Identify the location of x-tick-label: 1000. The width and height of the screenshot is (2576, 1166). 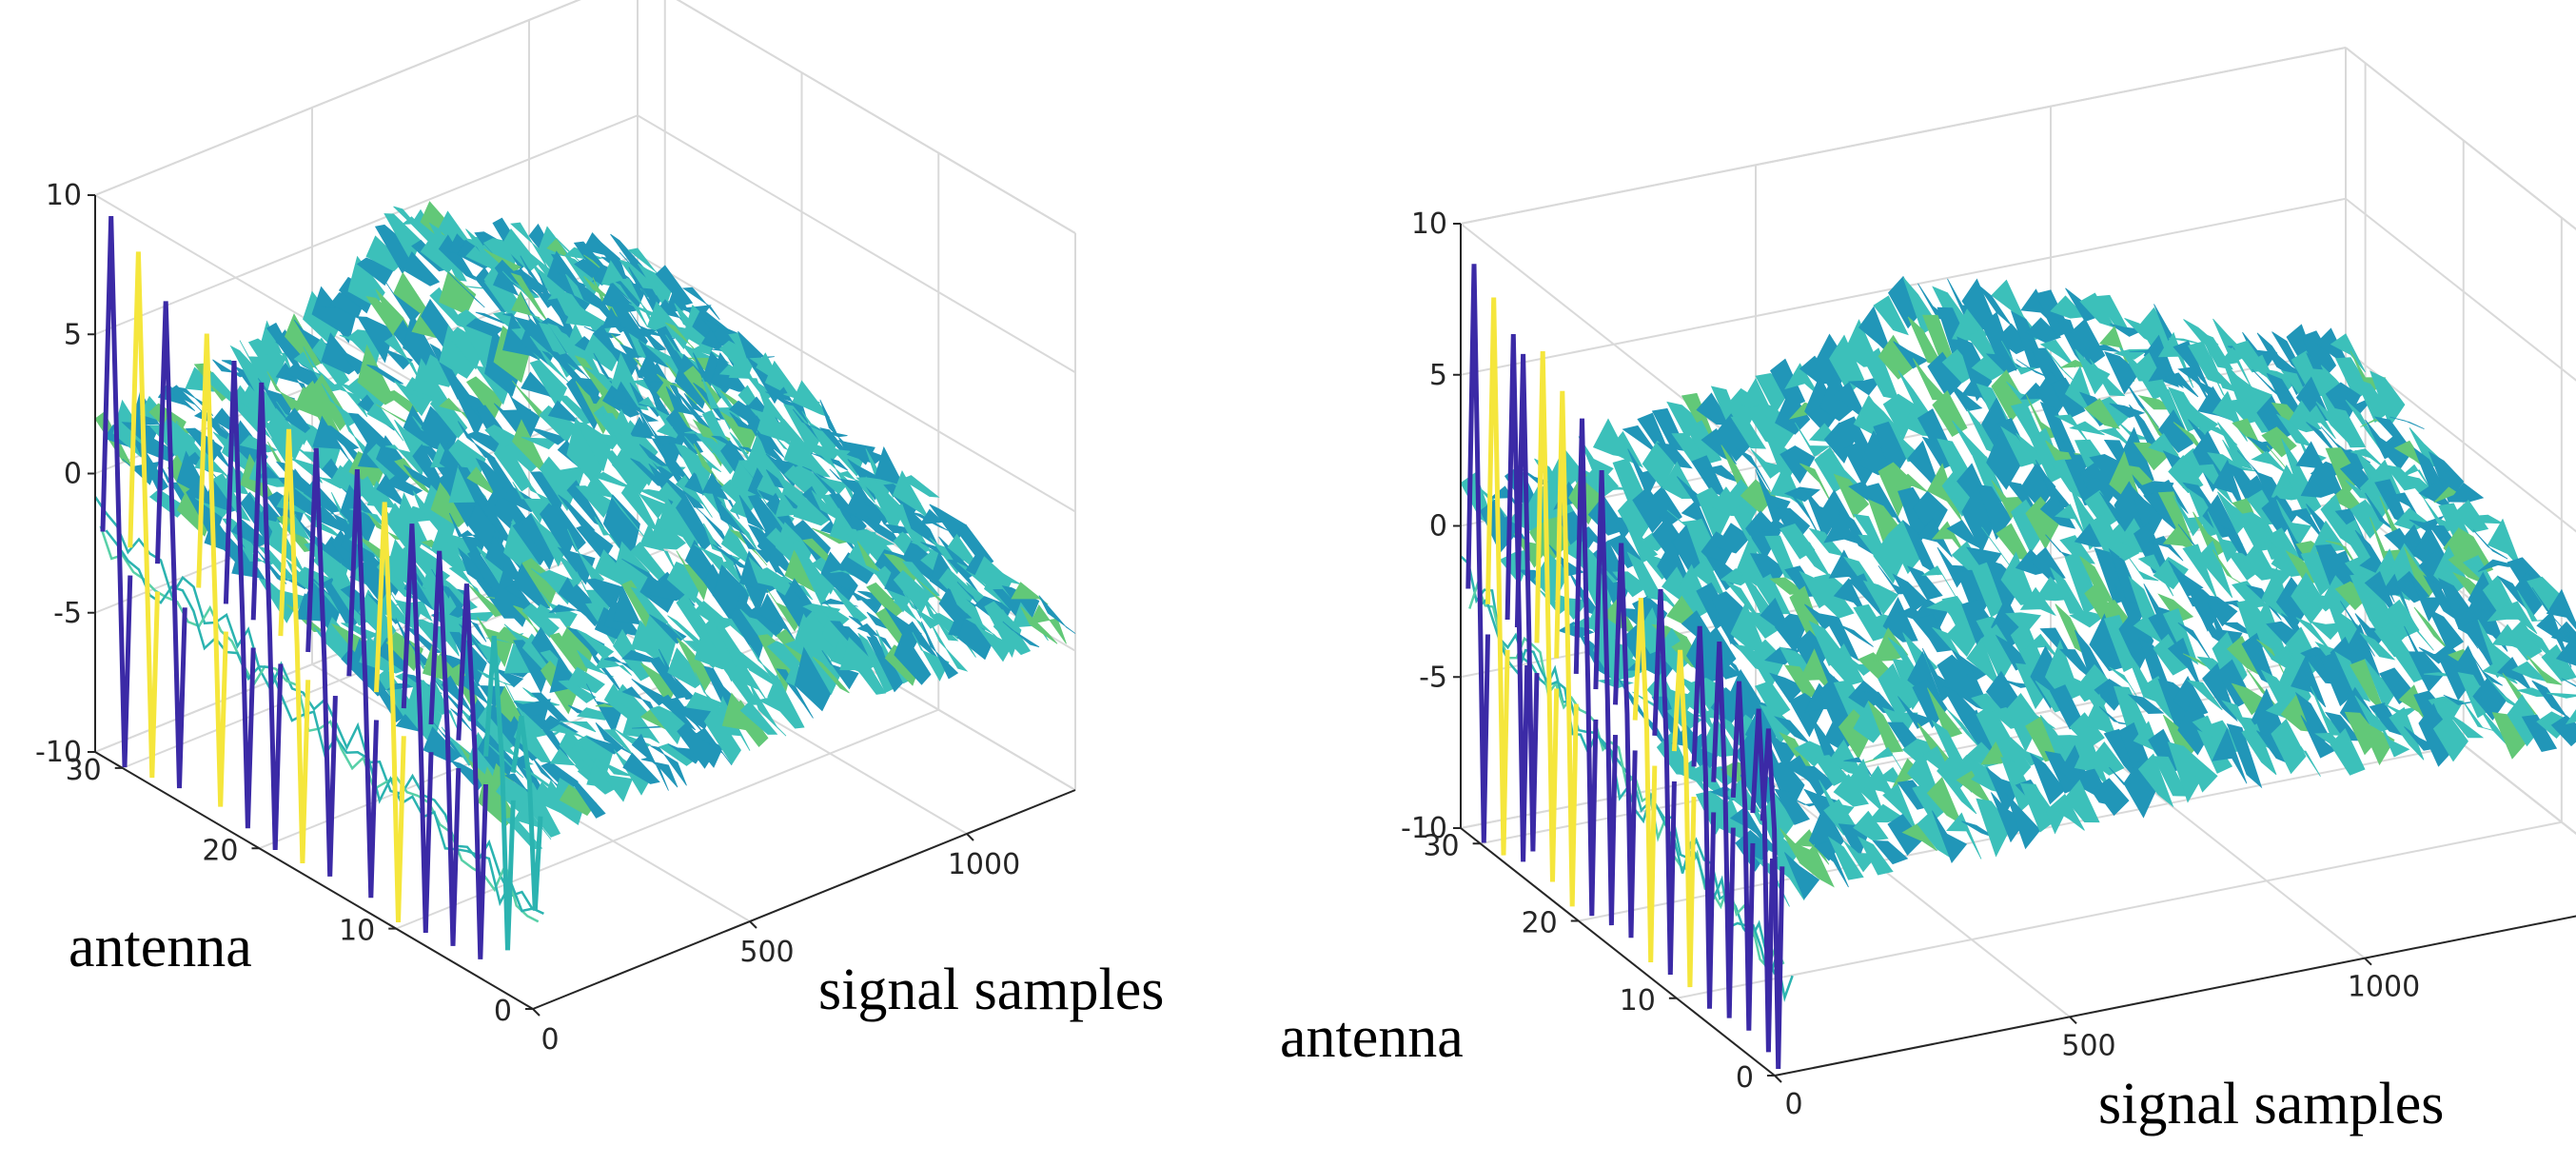
(984, 864).